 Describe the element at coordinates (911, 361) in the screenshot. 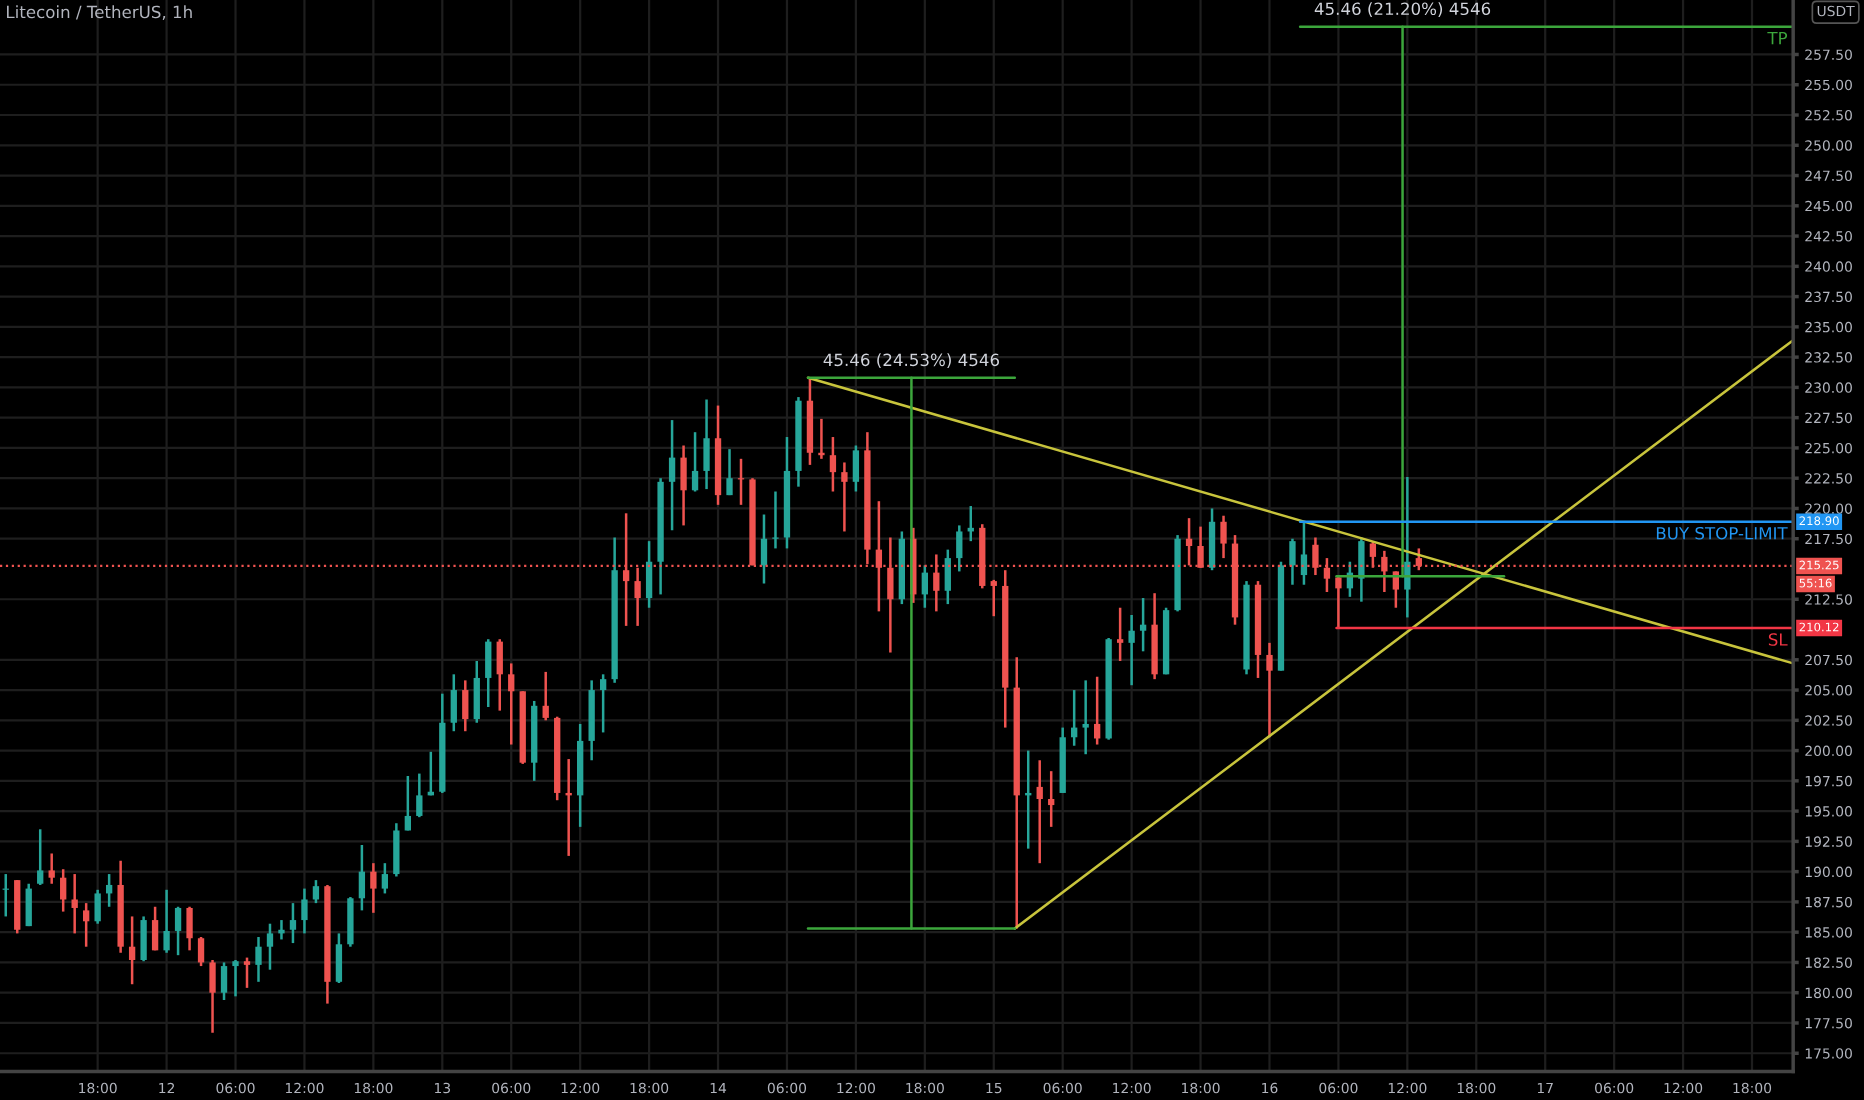

I see `annotation: 45.46 (24.53%) 4546` at that location.